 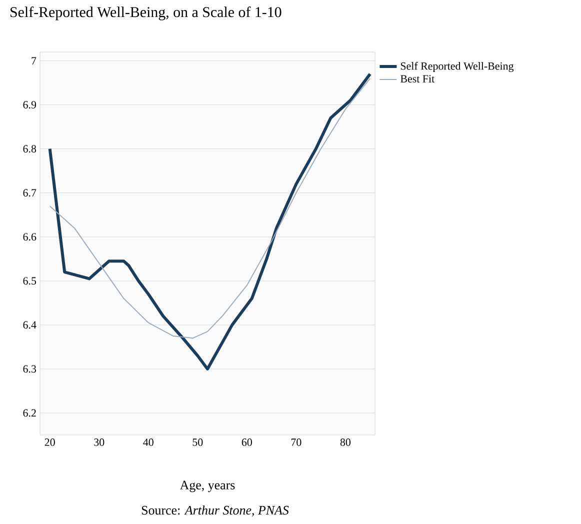 What do you see at coordinates (148, 442) in the screenshot?
I see `x-tick-label: 40` at bounding box center [148, 442].